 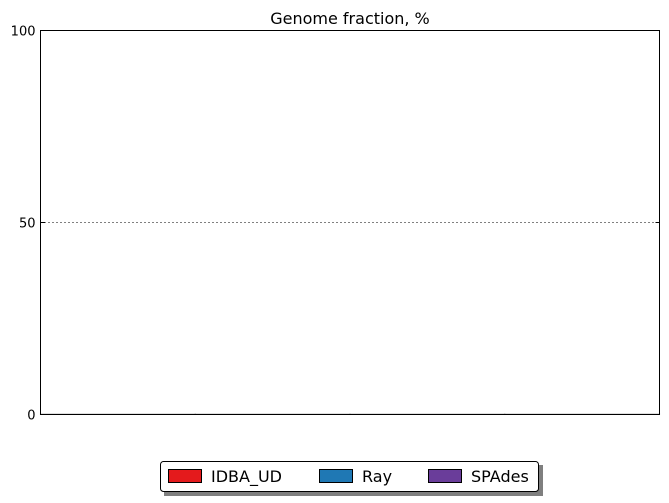 What do you see at coordinates (350, 18) in the screenshot?
I see `chart-title: Genome fraction, %` at bounding box center [350, 18].